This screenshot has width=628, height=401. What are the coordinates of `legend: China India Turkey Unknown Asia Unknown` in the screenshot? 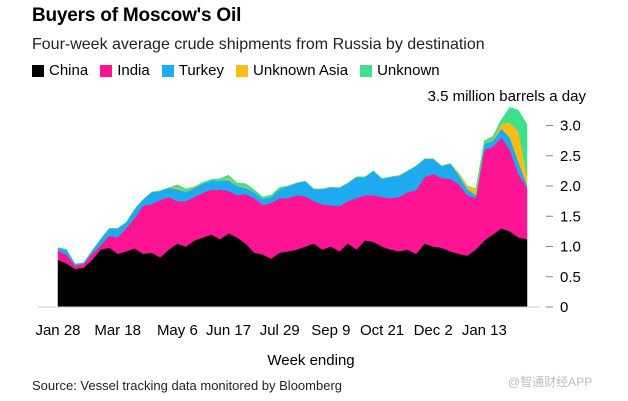 It's located at (242, 70).